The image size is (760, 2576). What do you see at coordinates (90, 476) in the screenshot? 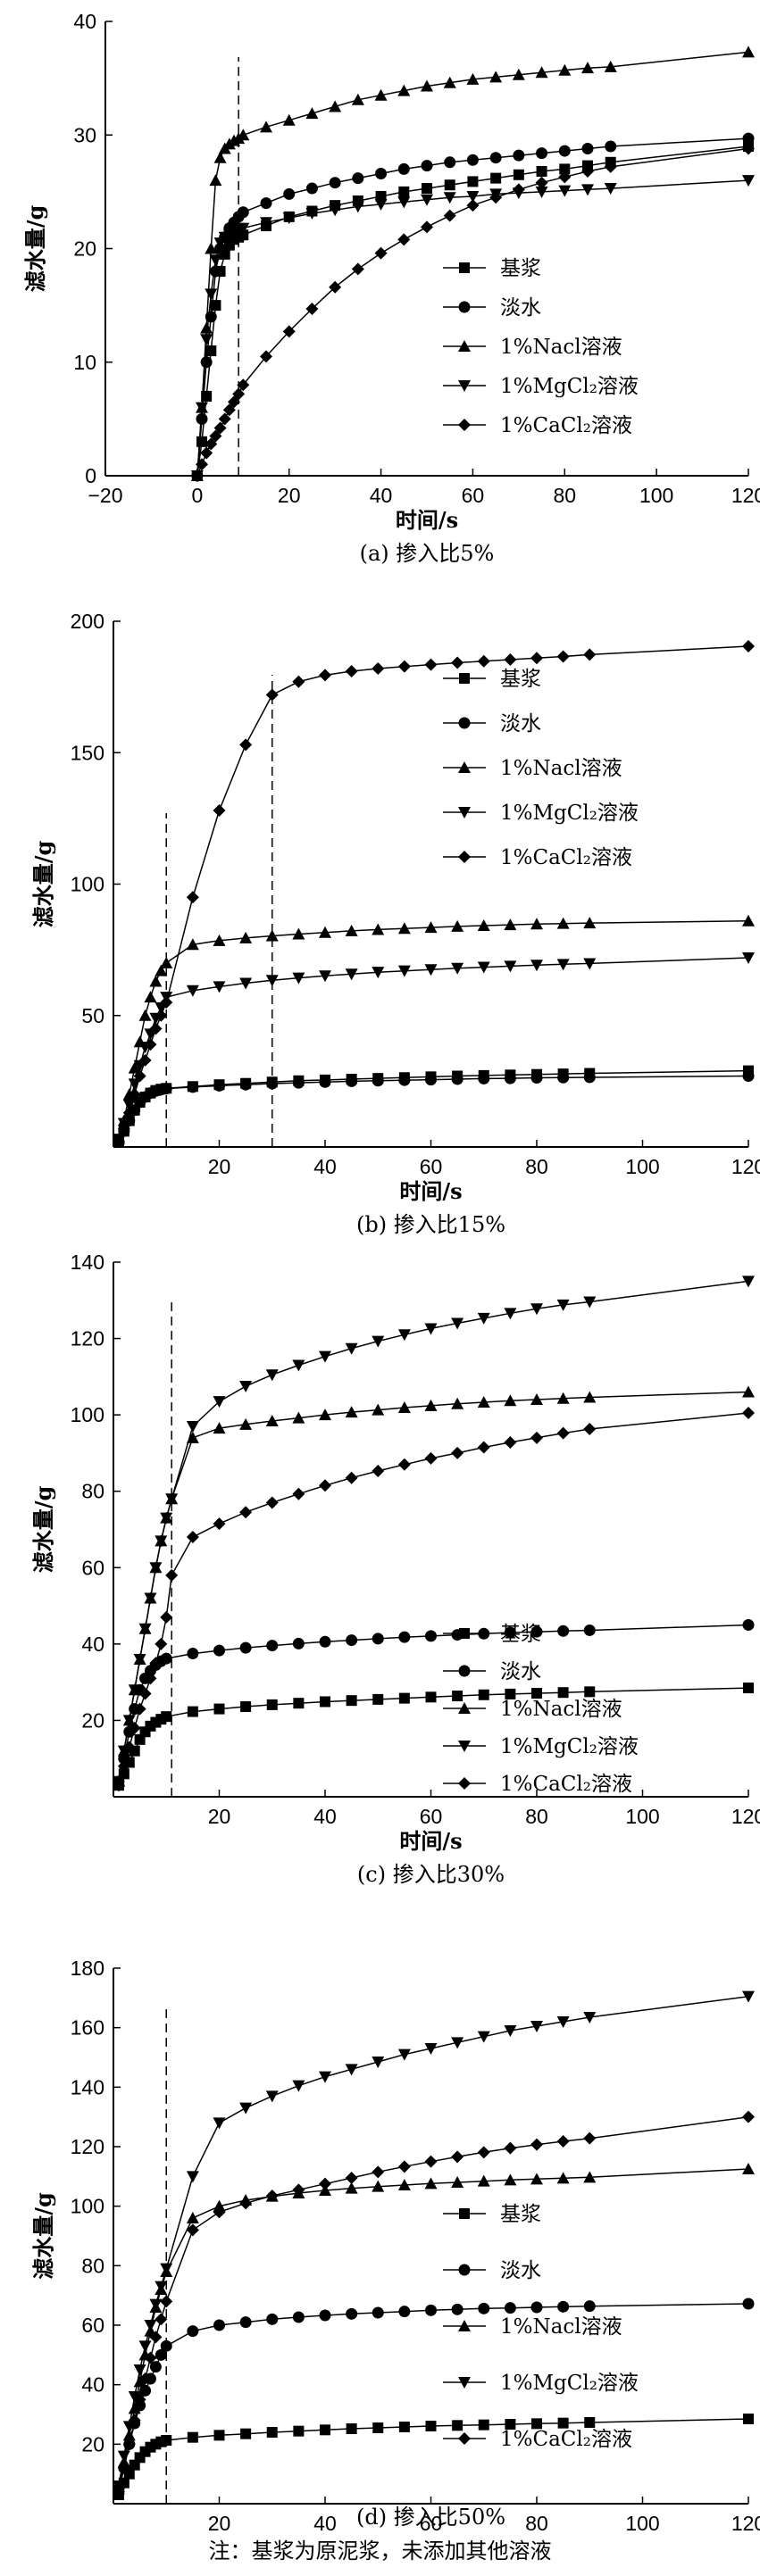
I see `y-tick-label: 0` at bounding box center [90, 476].